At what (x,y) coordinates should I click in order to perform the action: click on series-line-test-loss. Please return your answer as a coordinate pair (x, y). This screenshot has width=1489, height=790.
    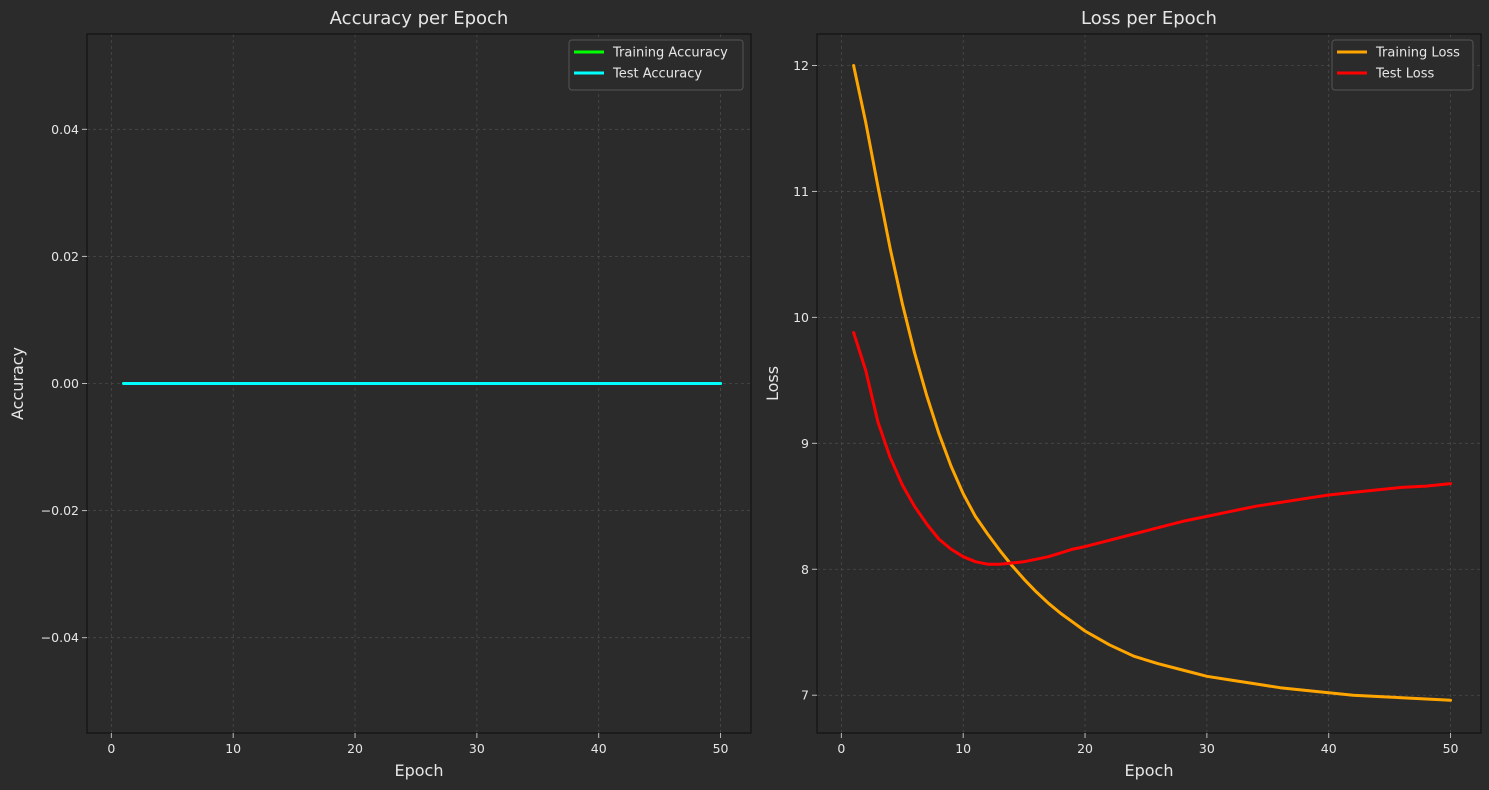
    Looking at the image, I should click on (1152, 448).